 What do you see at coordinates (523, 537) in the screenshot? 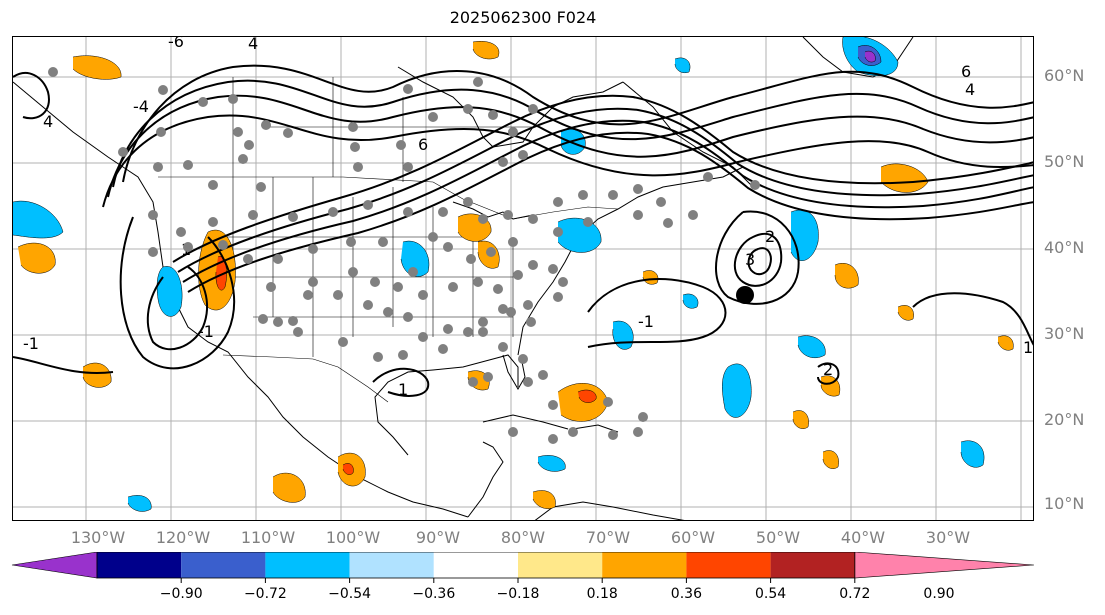
I see `lon-label-5: 80°W` at bounding box center [523, 537].